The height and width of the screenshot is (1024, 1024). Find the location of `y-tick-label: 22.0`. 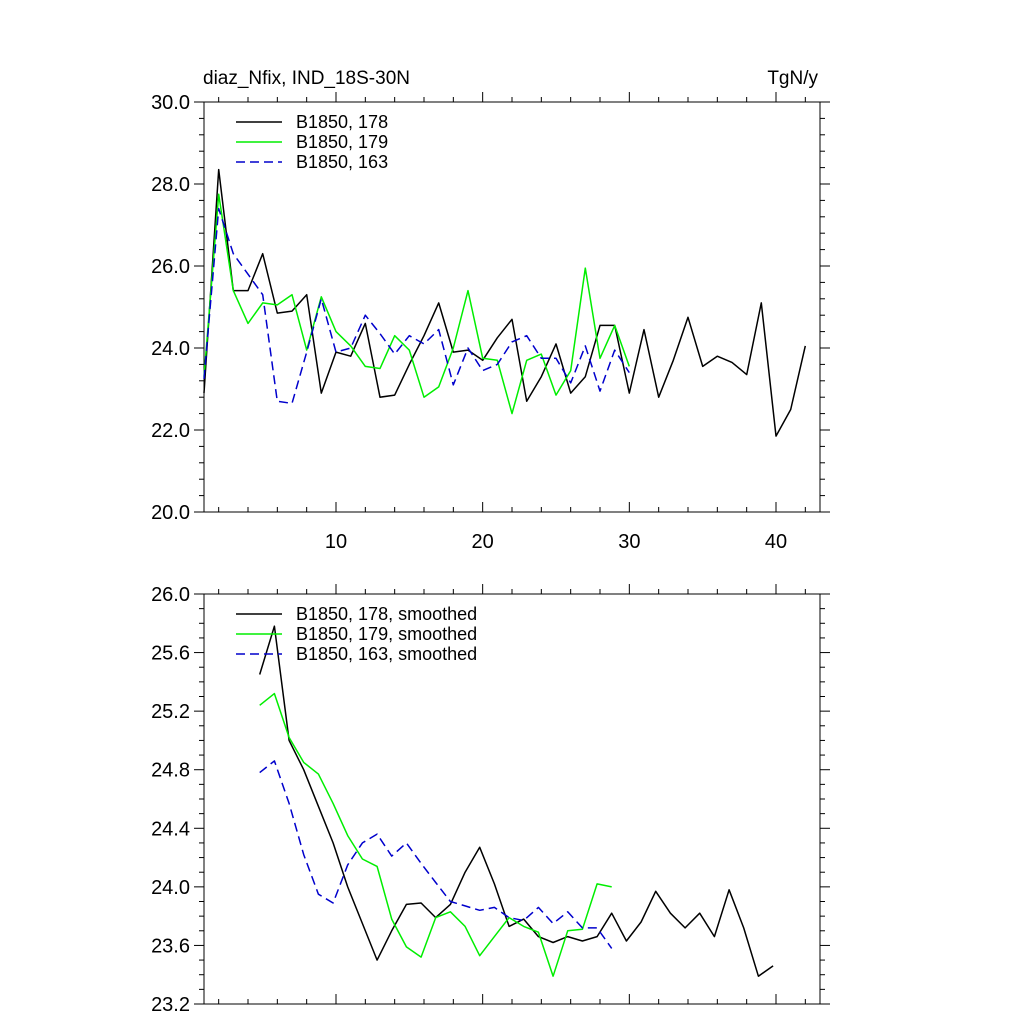

y-tick-label: 22.0 is located at coordinates (170, 431).